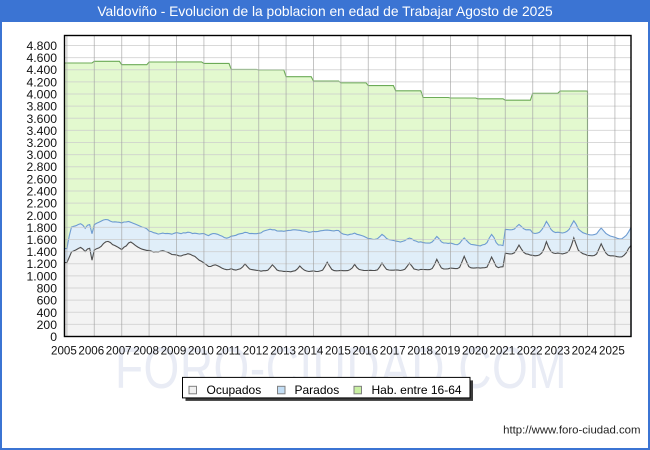 The image size is (650, 450). What do you see at coordinates (64, 351) in the screenshot?
I see `svg-text: 2005` at bounding box center [64, 351].